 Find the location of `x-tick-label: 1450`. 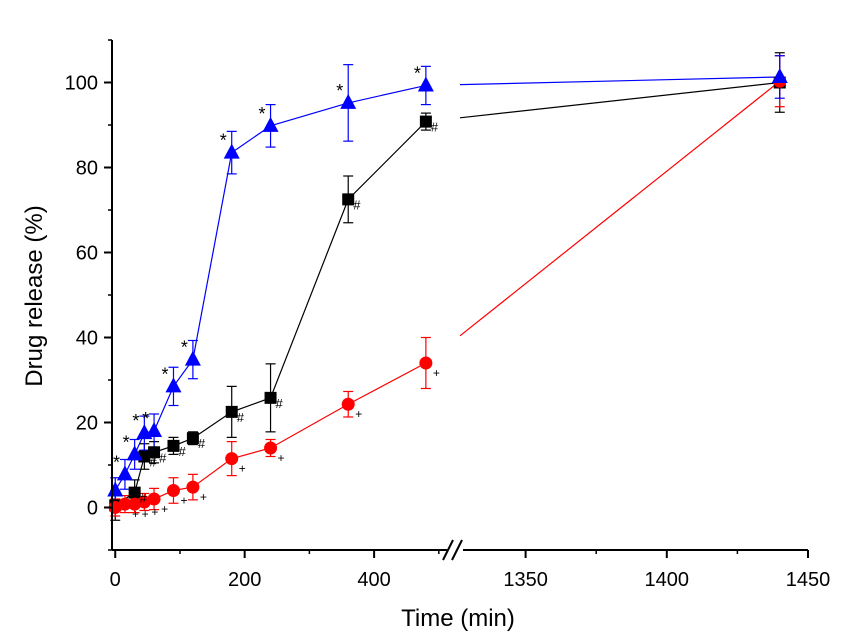

x-tick-label: 1450 is located at coordinates (808, 580).